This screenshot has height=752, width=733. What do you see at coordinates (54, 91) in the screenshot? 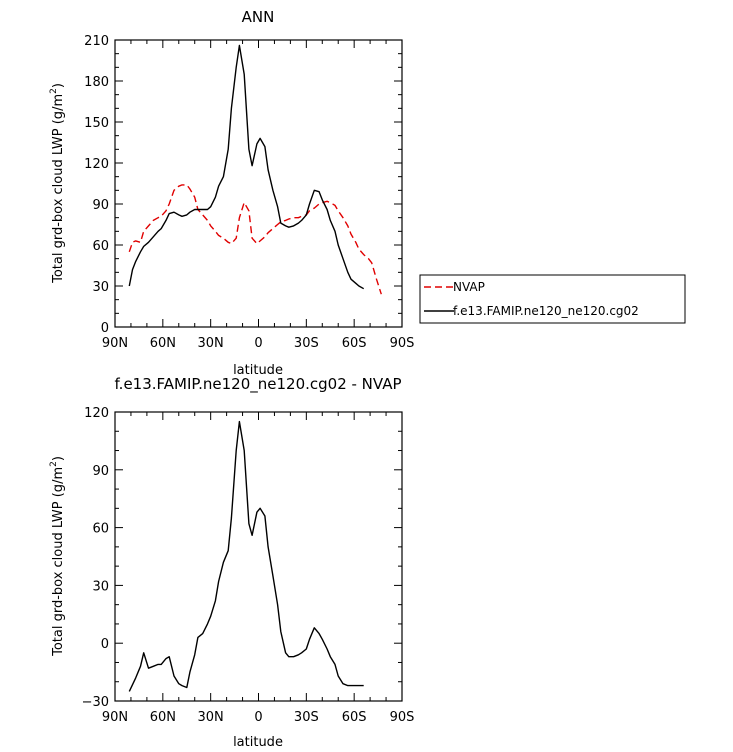
I see `top-y-axis-label-sup: 2` at bounding box center [54, 91].